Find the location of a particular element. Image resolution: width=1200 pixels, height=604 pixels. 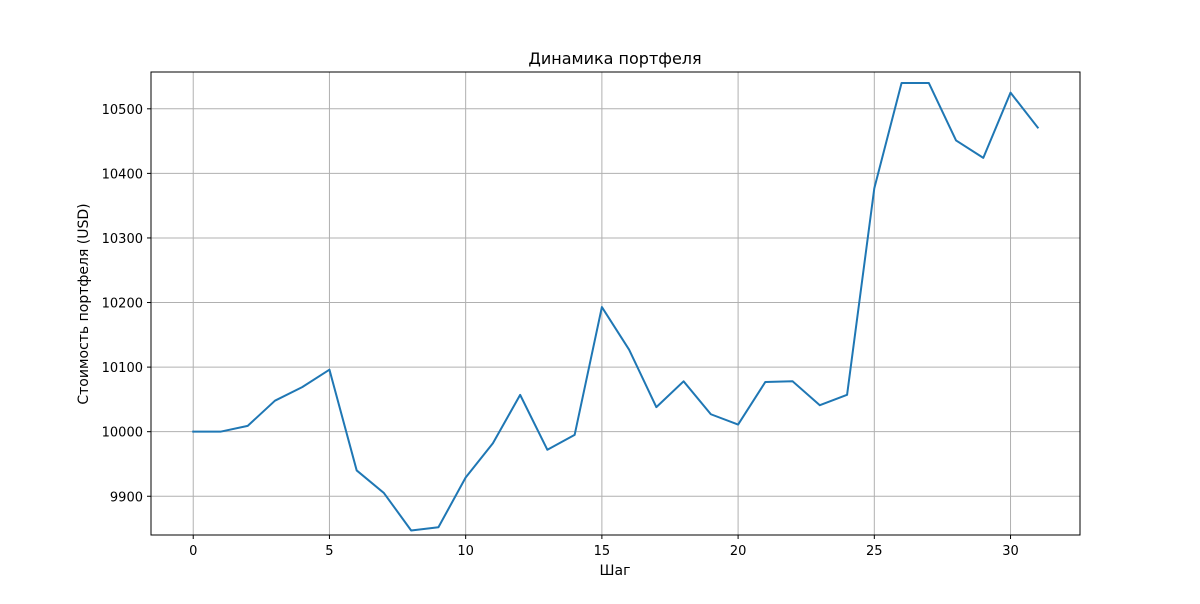

x-tick-label: 20 is located at coordinates (738, 551).